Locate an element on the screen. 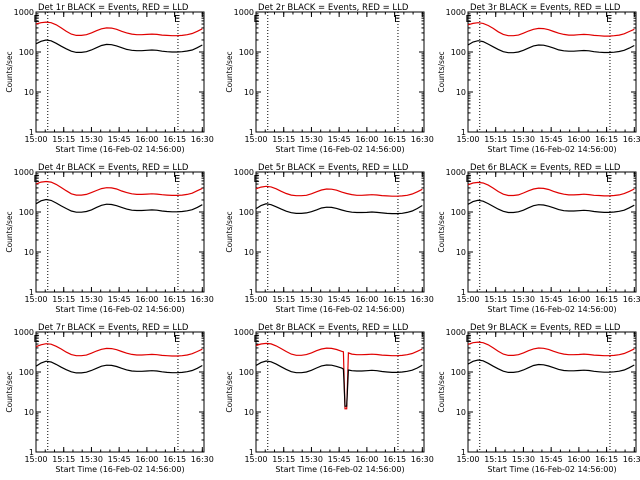 This screenshot has width=640, height=480. panel-title: Det 3r BLACK = Events, RED = LLD is located at coordinates (545, 8).